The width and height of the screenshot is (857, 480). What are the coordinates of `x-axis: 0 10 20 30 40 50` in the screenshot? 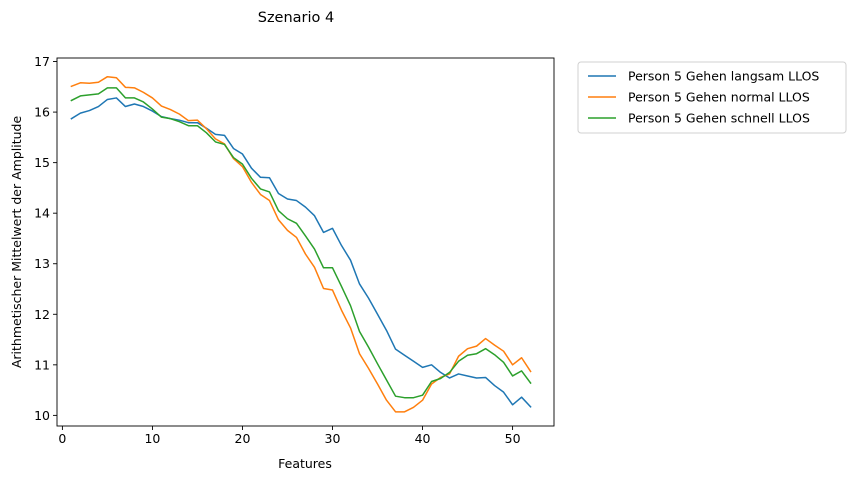 It's located at (289, 436).